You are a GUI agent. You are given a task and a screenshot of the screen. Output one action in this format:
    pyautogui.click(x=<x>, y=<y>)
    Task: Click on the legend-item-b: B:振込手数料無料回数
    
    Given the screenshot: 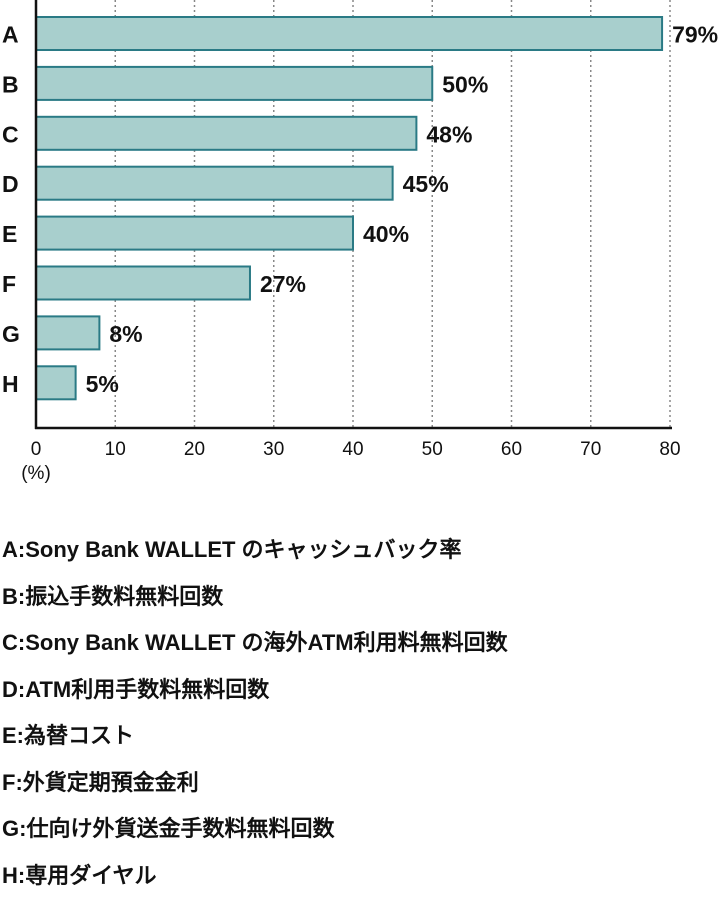 What is the action you would take?
    pyautogui.click(x=255, y=597)
    